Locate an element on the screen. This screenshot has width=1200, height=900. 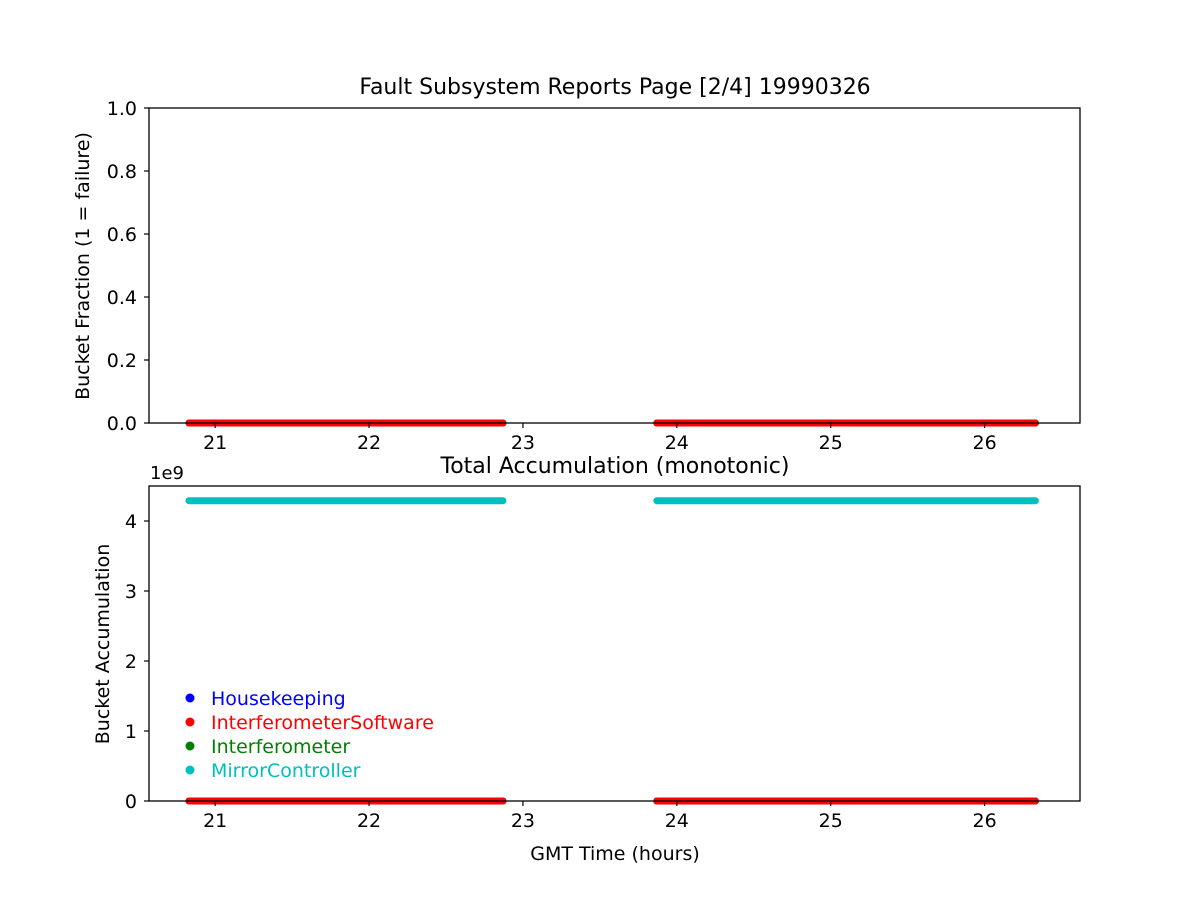
legend-marker-interferometer is located at coordinates (190, 746).